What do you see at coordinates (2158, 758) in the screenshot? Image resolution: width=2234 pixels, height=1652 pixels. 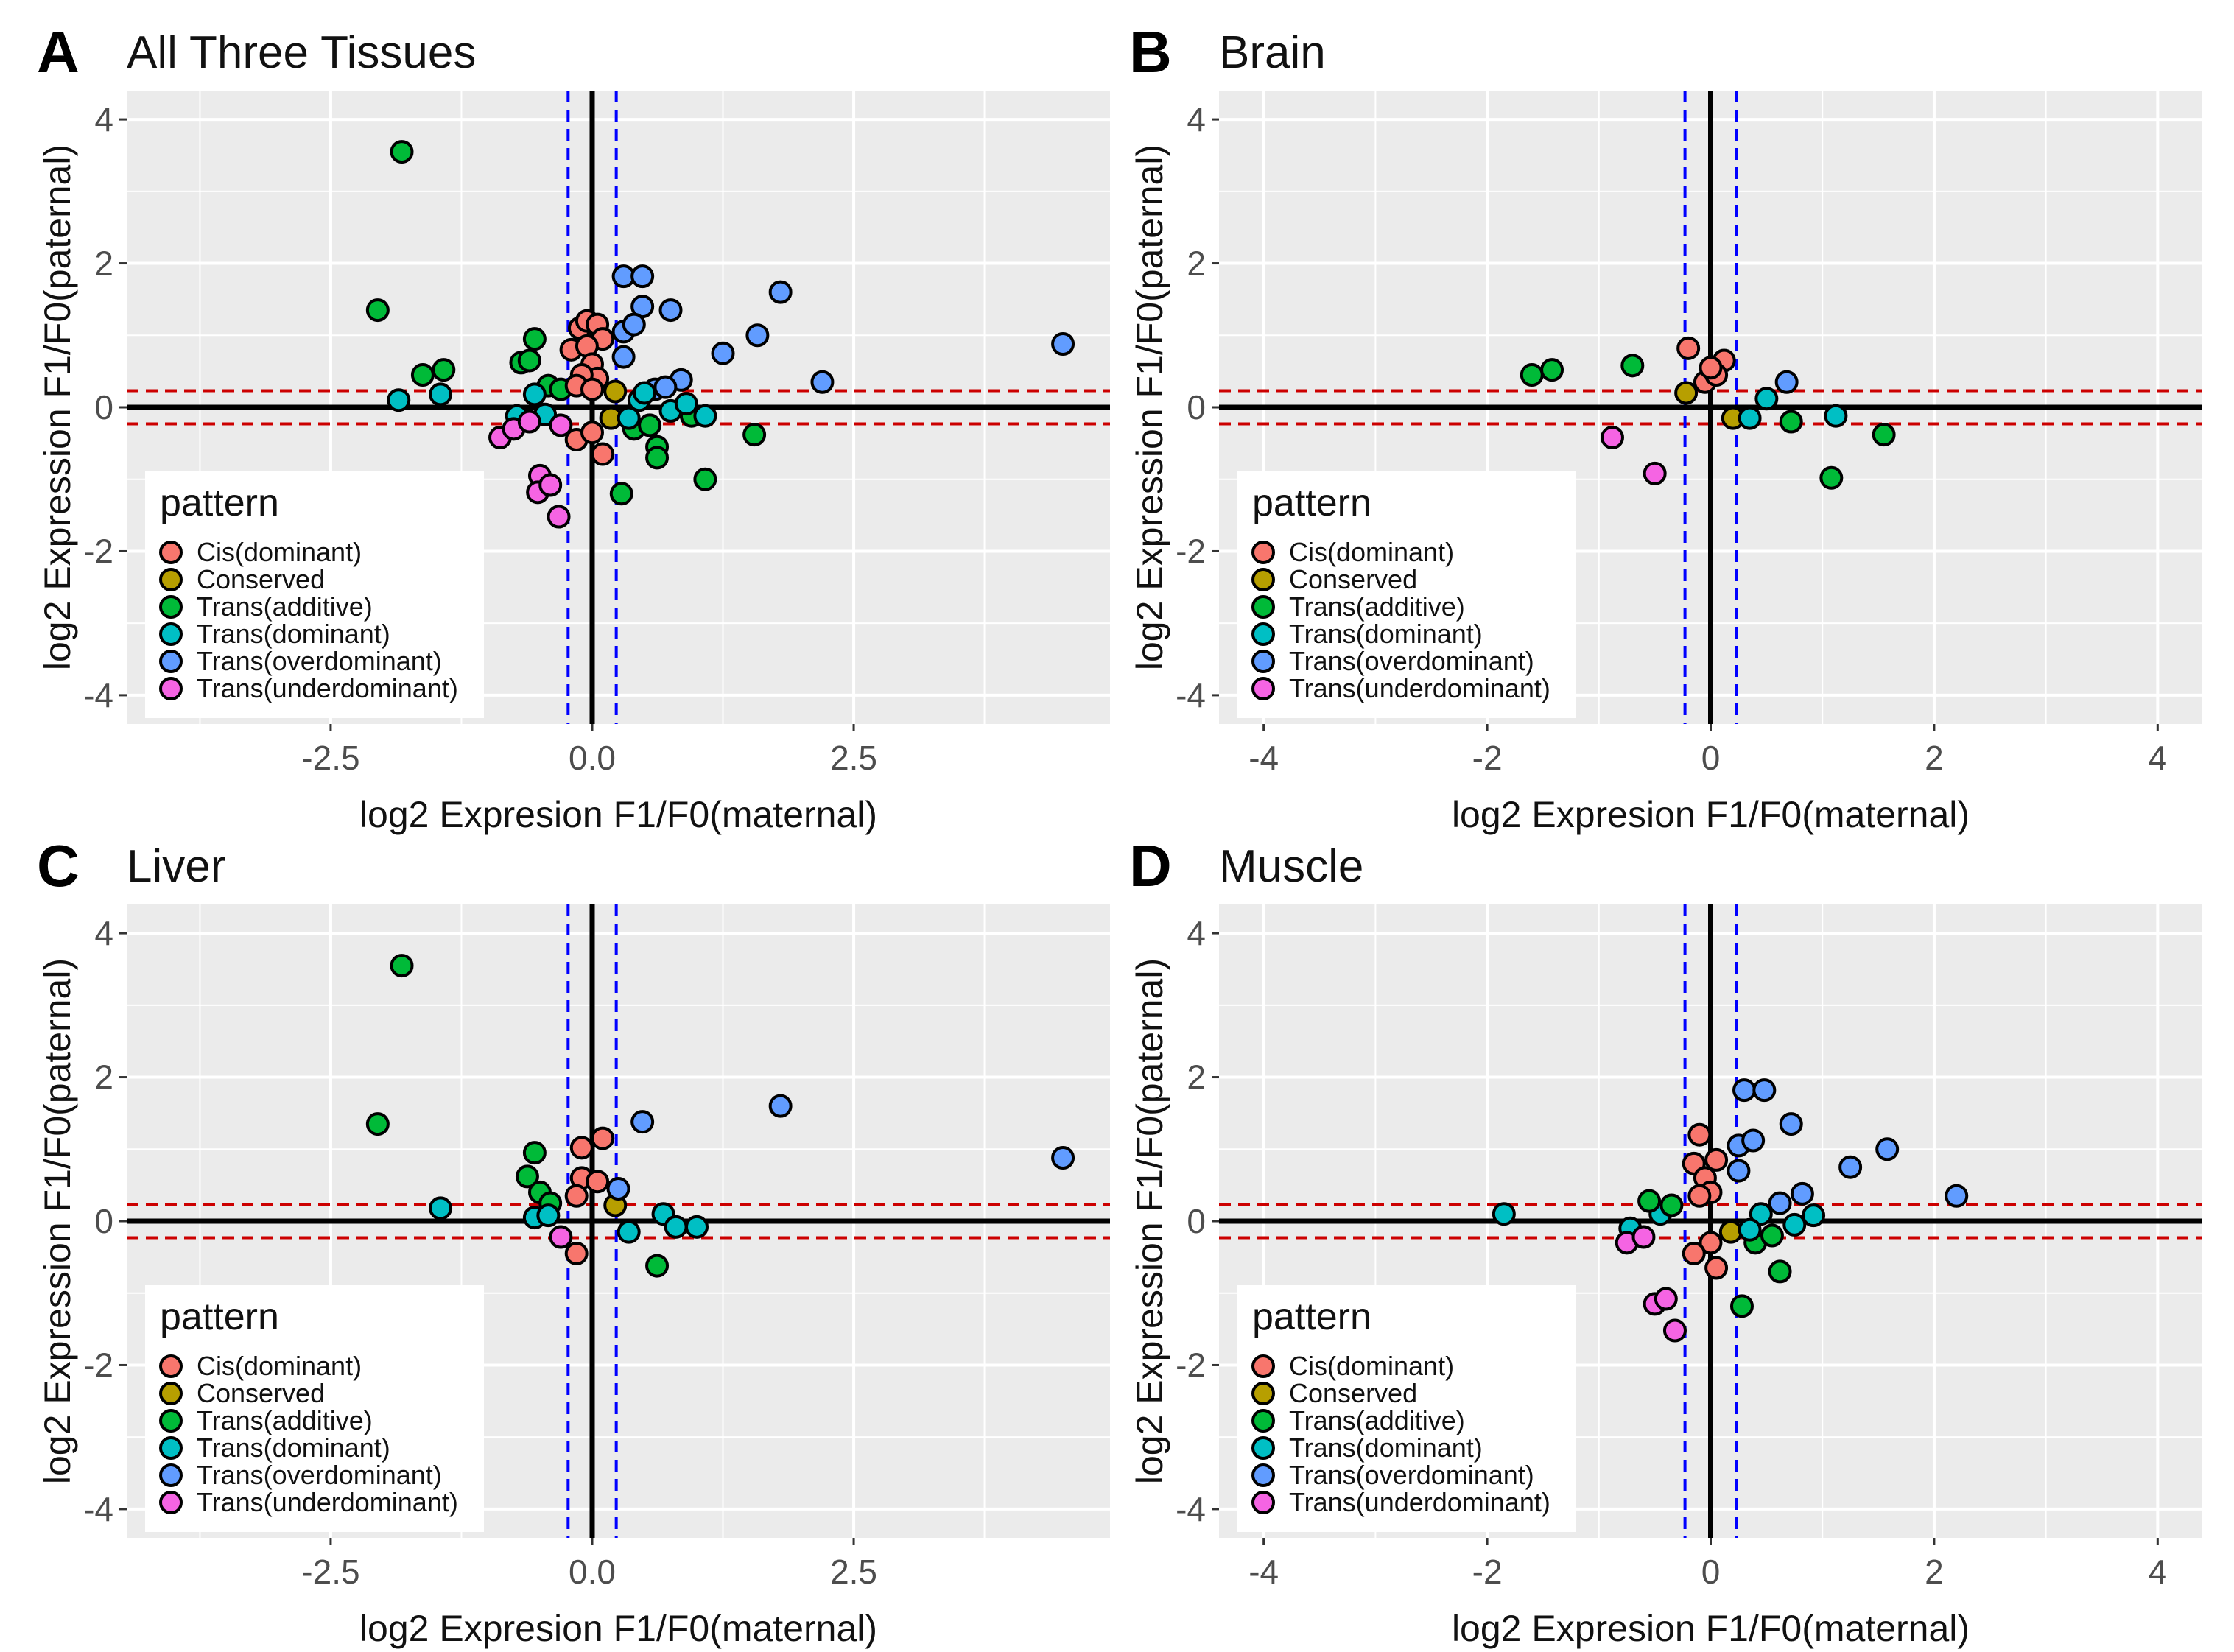 I see `x-tick-label: 4` at bounding box center [2158, 758].